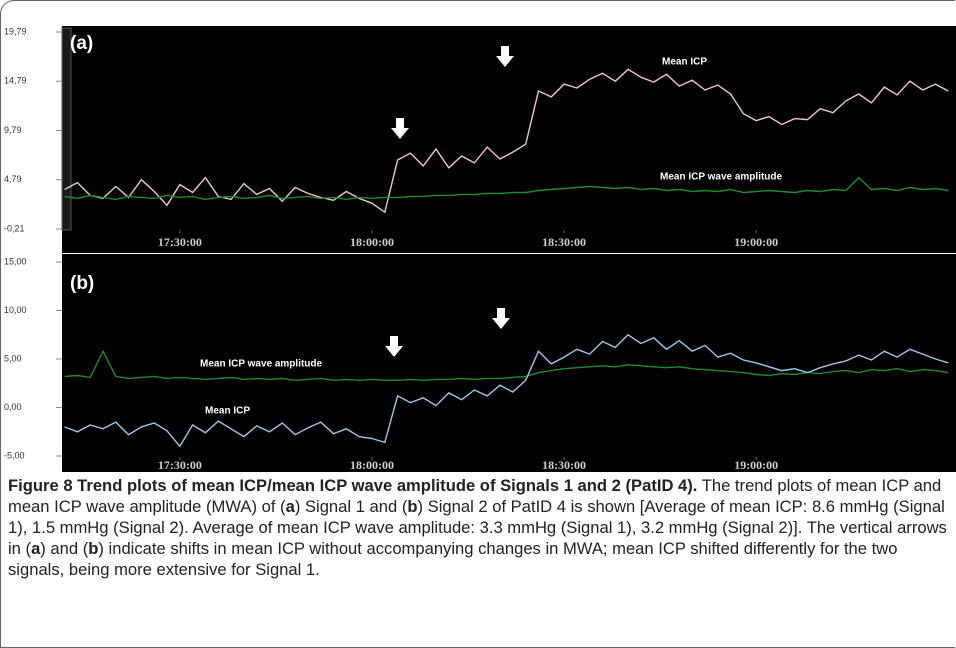  What do you see at coordinates (13, 407) in the screenshot?
I see `y-tick-label: 0,00` at bounding box center [13, 407].